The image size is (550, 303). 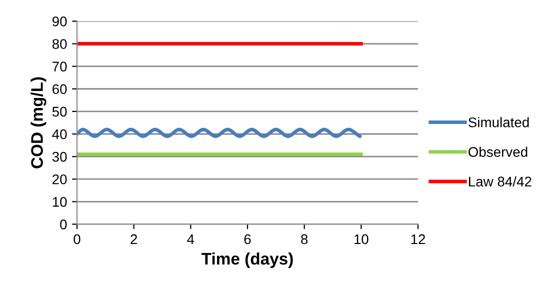 What do you see at coordinates (190, 239) in the screenshot?
I see `x-tick-label: 4` at bounding box center [190, 239].